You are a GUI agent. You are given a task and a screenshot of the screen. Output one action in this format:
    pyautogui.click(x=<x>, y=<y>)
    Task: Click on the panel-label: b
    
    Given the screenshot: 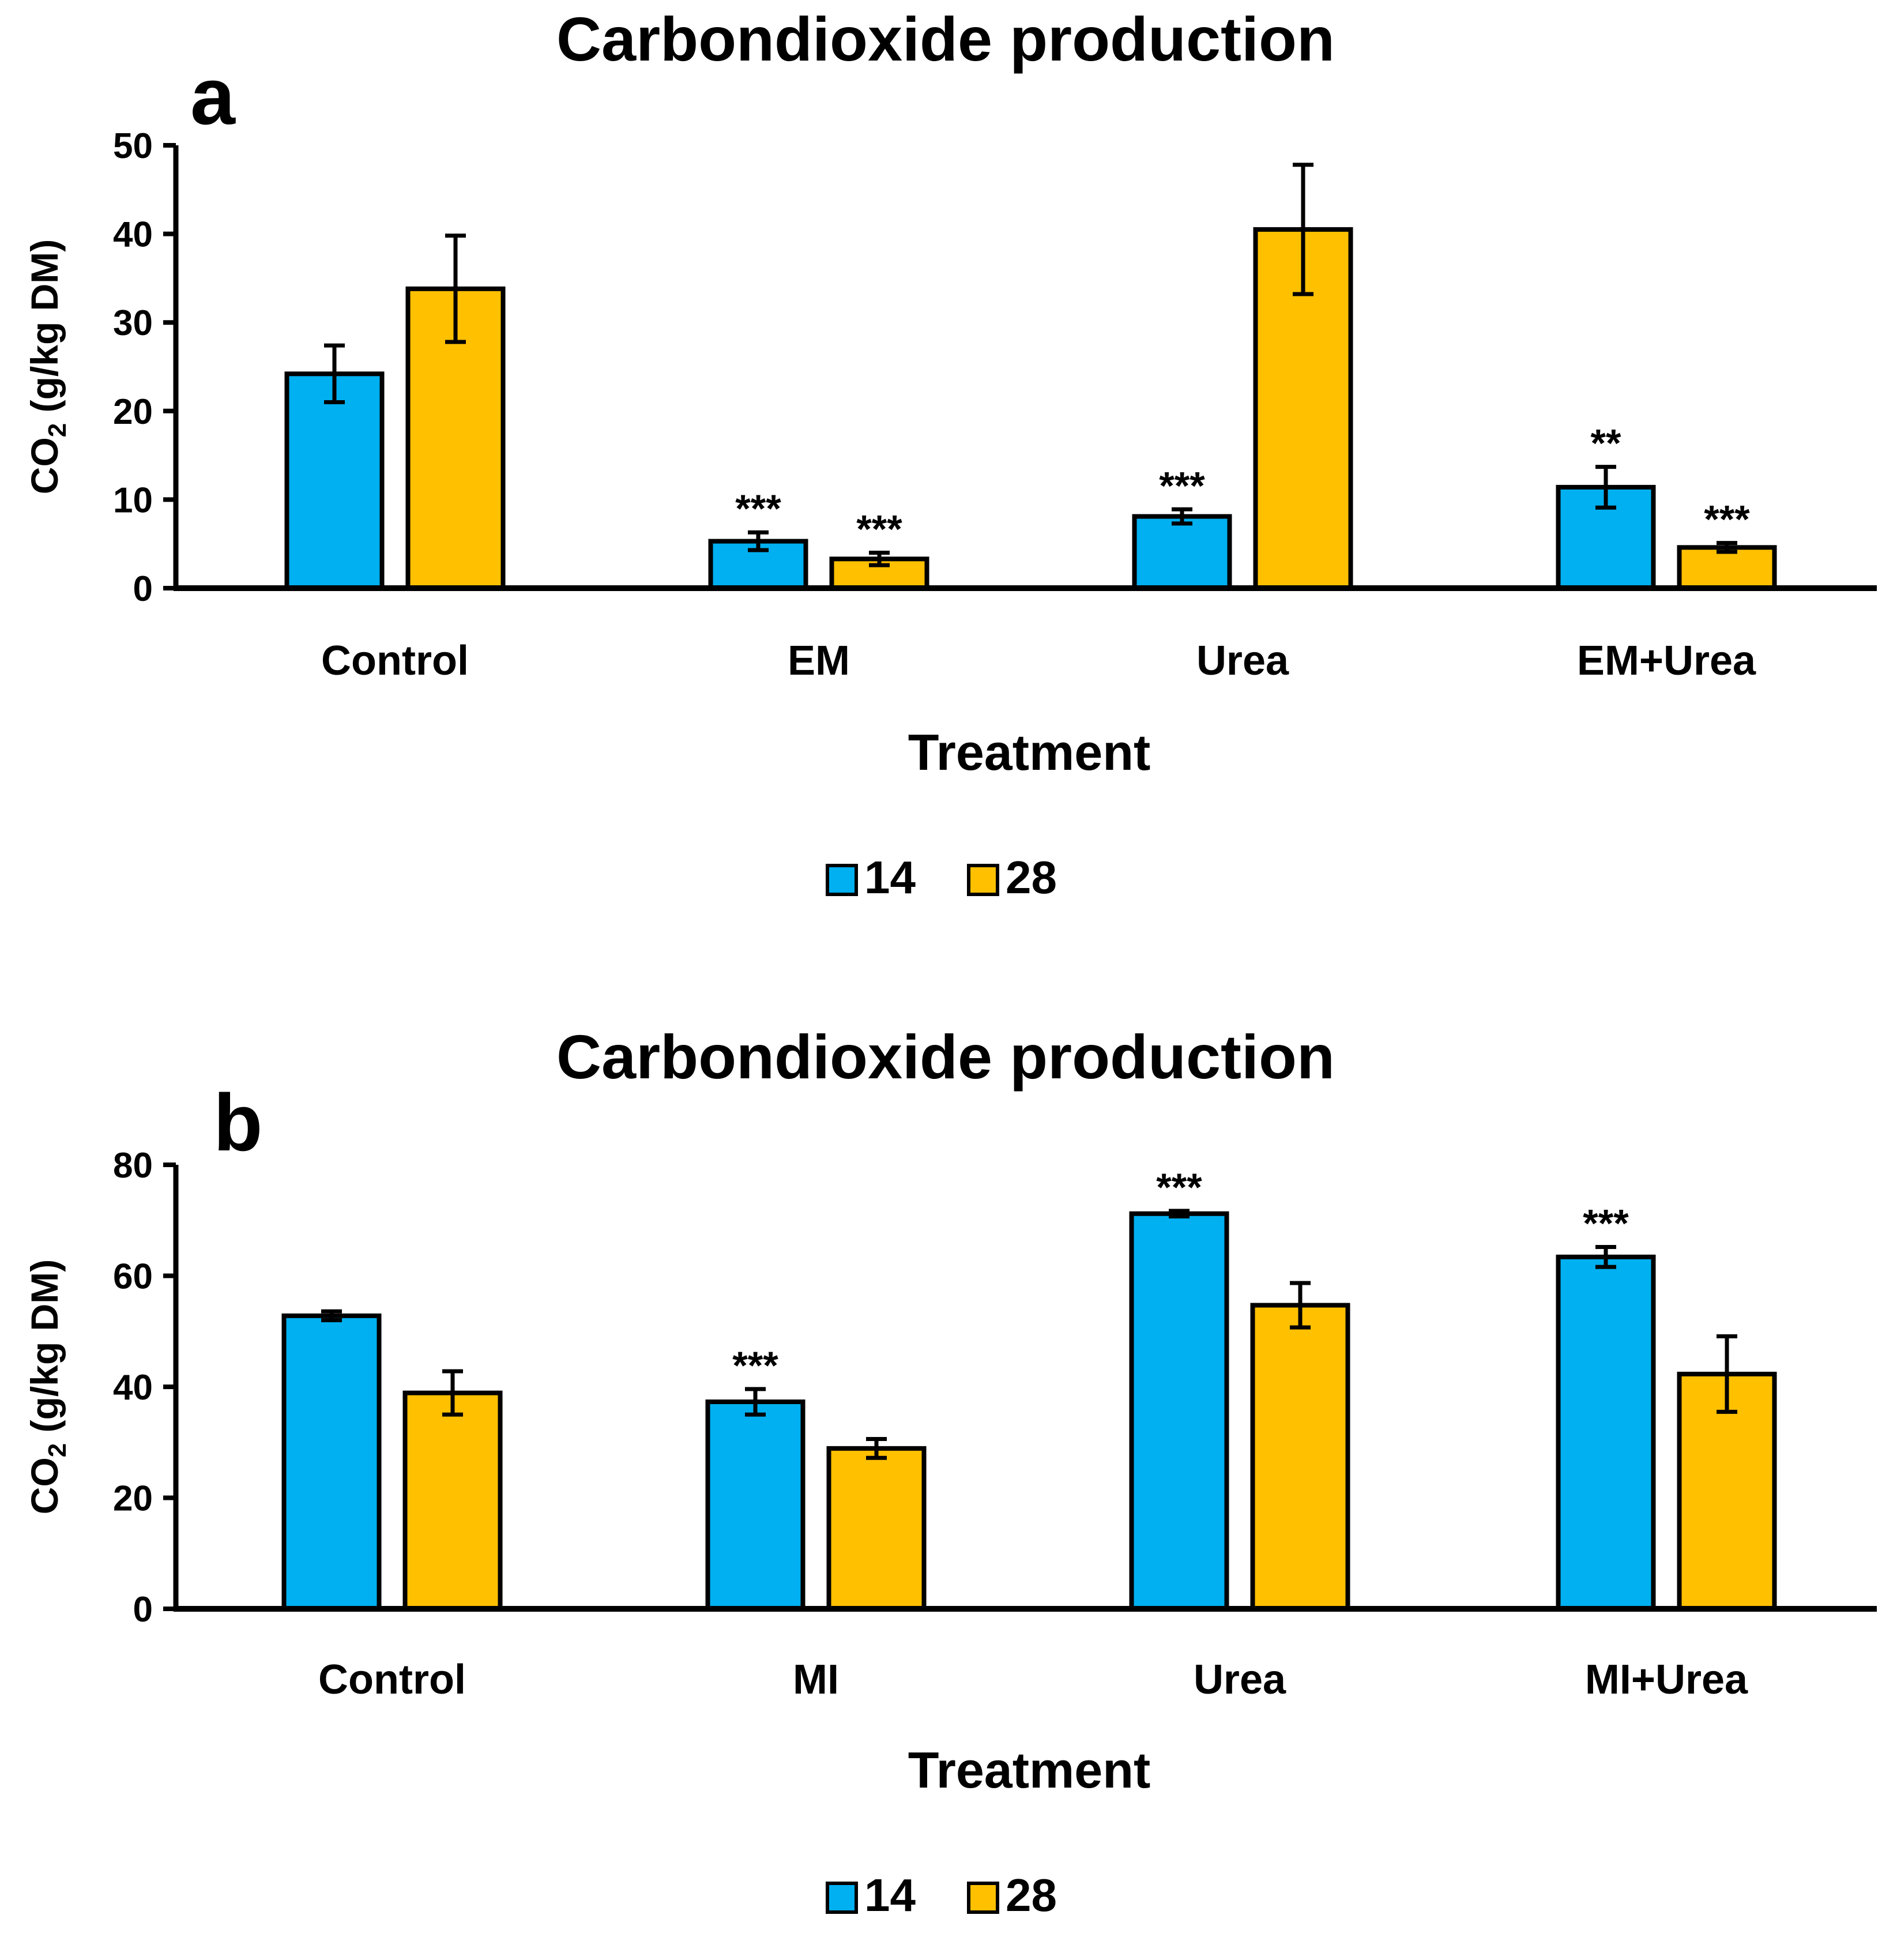 What is the action you would take?
    pyautogui.click(x=238, y=1123)
    